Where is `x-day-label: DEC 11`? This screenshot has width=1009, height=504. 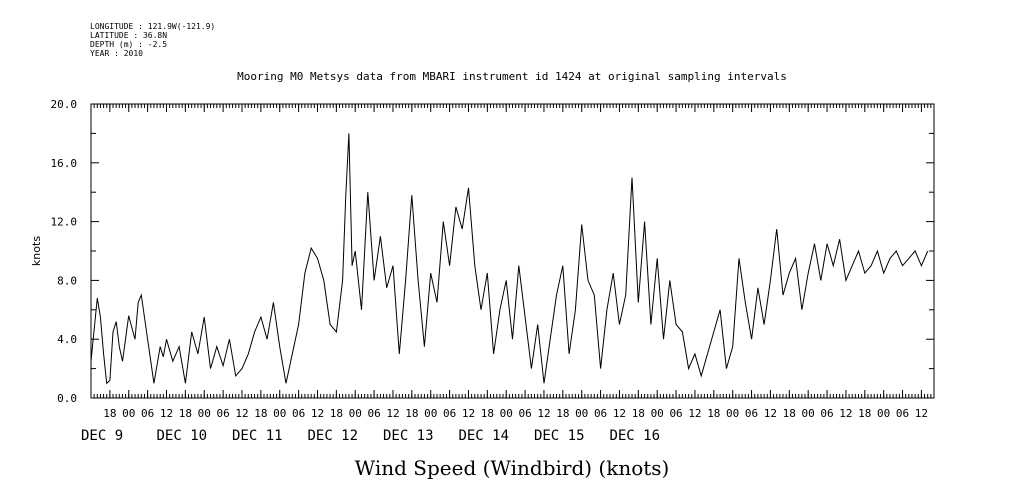
x-day-label: DEC 11 is located at coordinates (257, 436).